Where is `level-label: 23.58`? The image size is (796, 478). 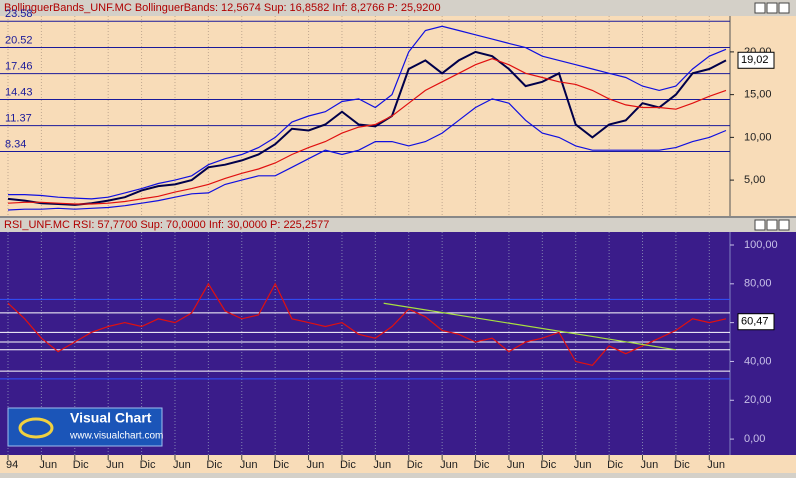 level-label: 23.58 is located at coordinates (19, 14).